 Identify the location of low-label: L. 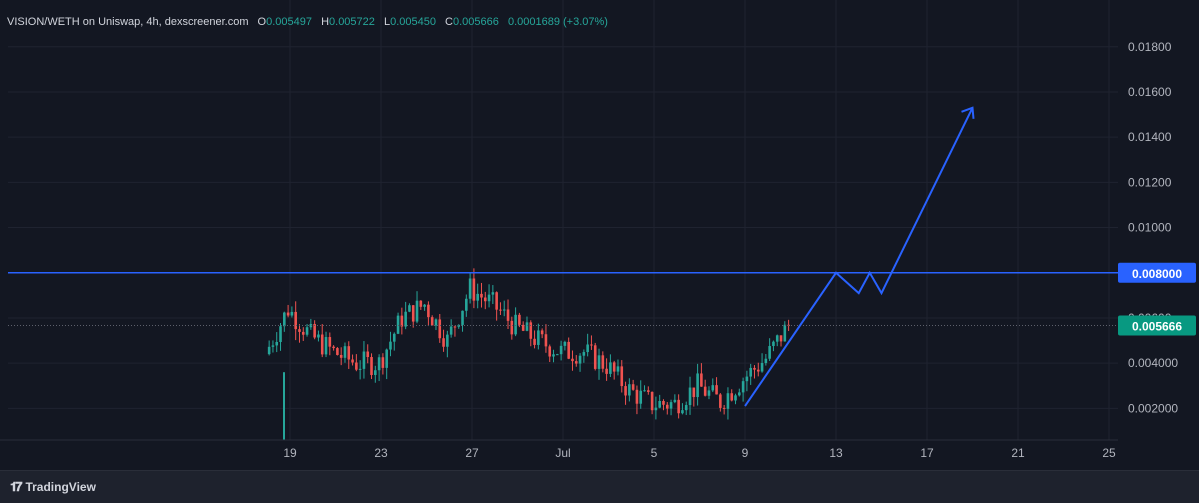
(387, 22).